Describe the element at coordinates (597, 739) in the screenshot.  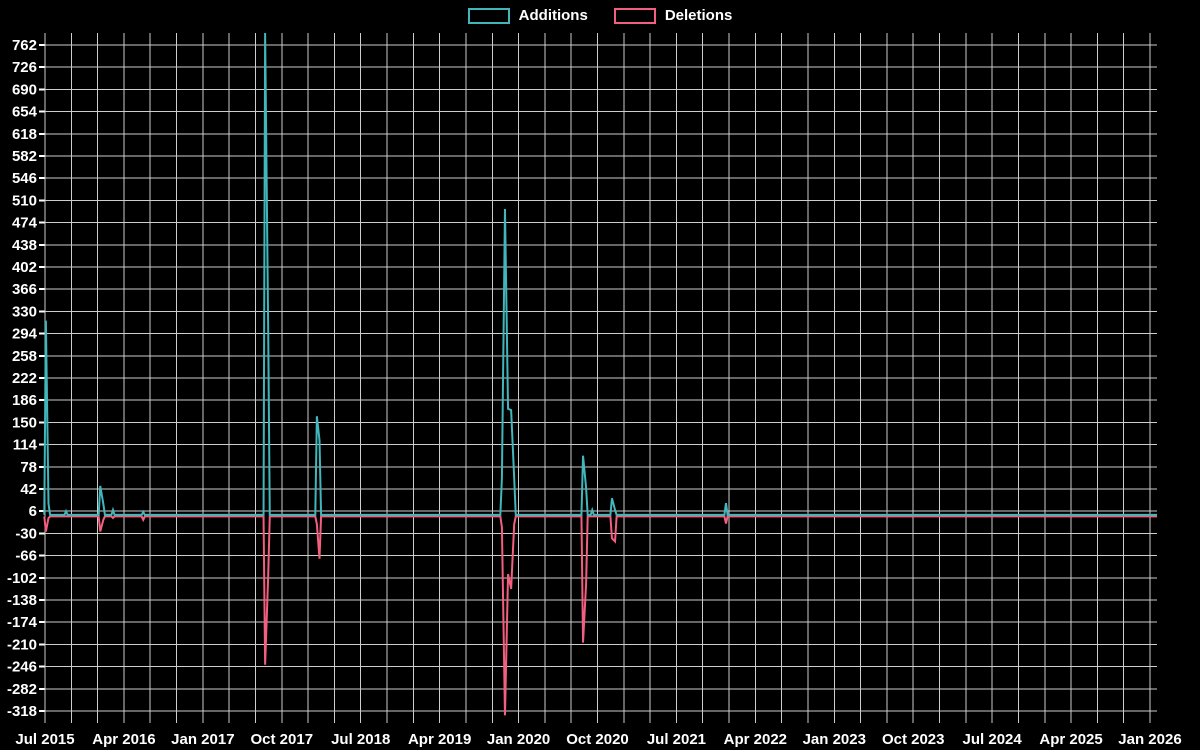
I see `x-tick-label: Oct 2020` at that location.